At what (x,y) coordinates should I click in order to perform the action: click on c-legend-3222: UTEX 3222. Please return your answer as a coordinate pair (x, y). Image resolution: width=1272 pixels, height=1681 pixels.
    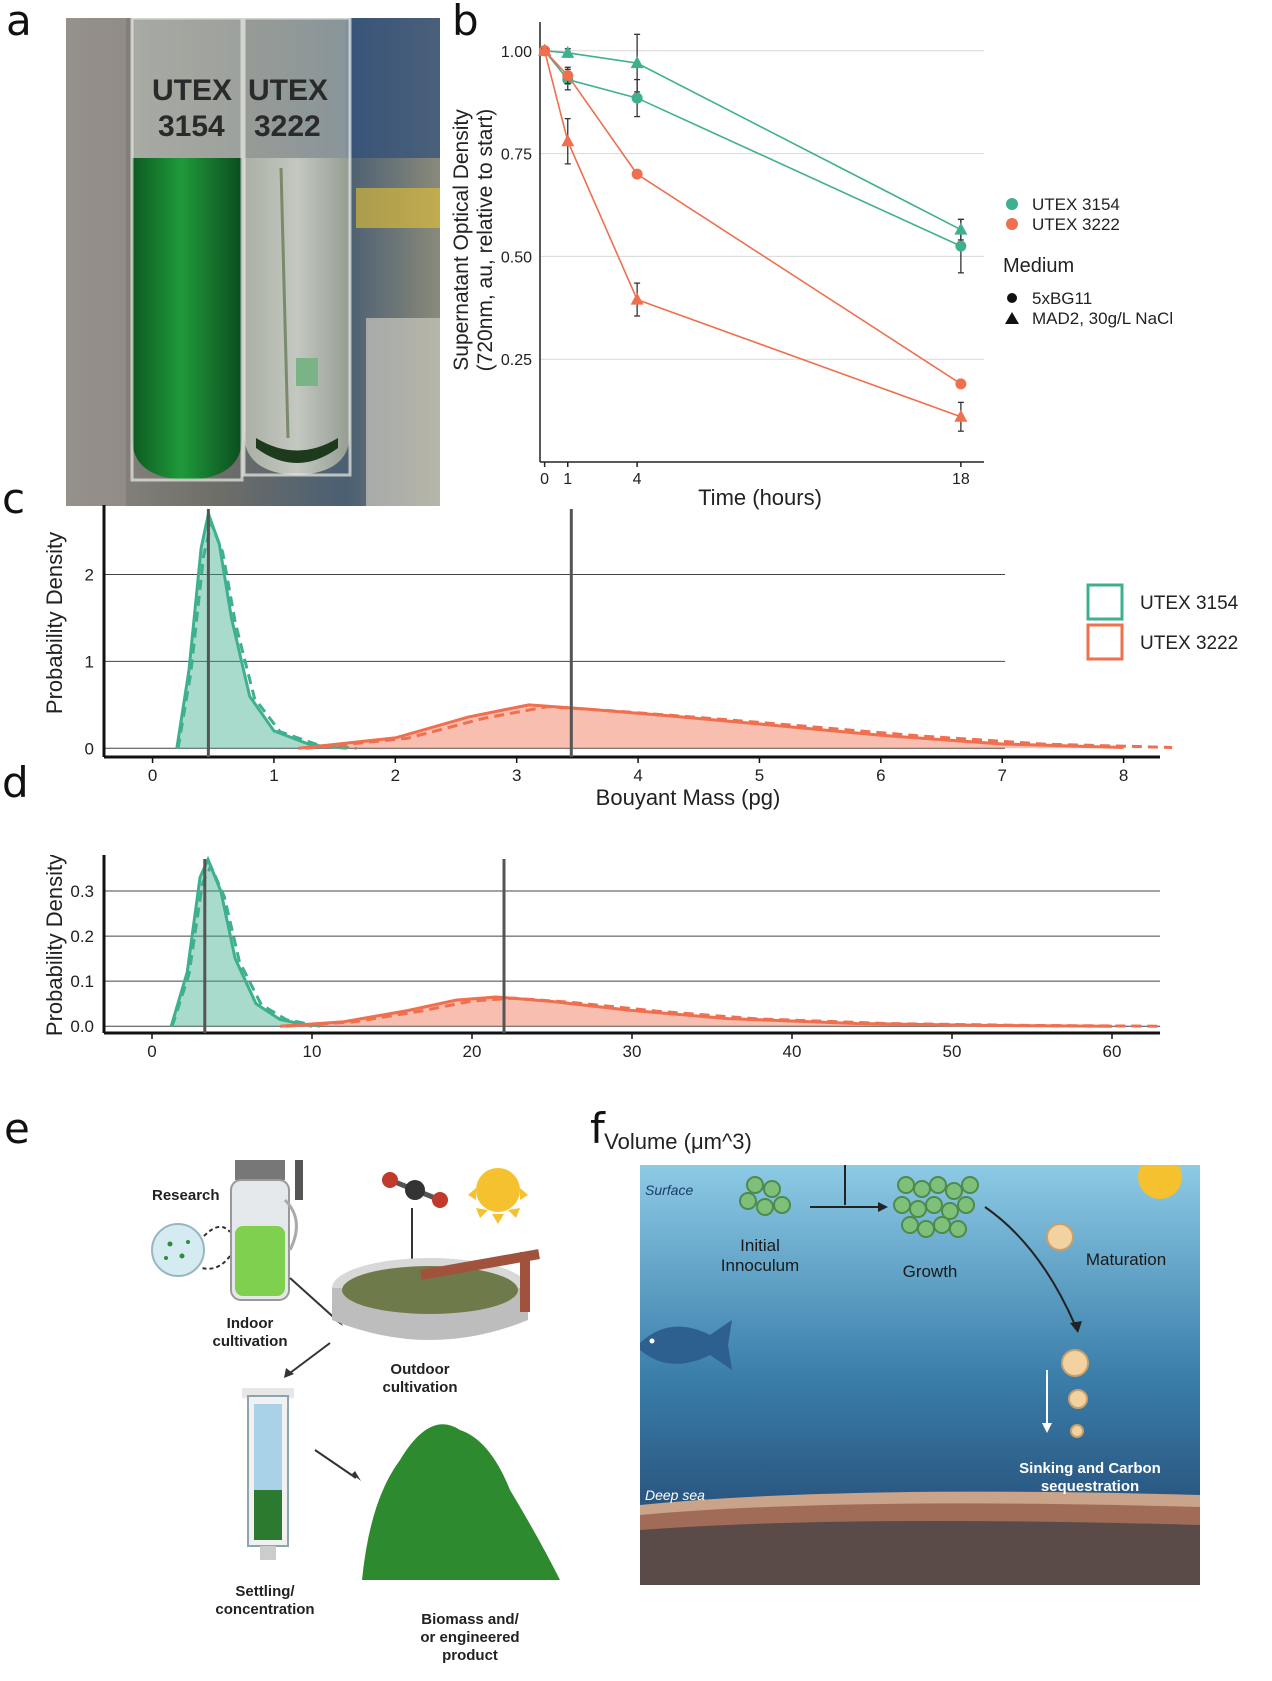
    Looking at the image, I should click on (1189, 643).